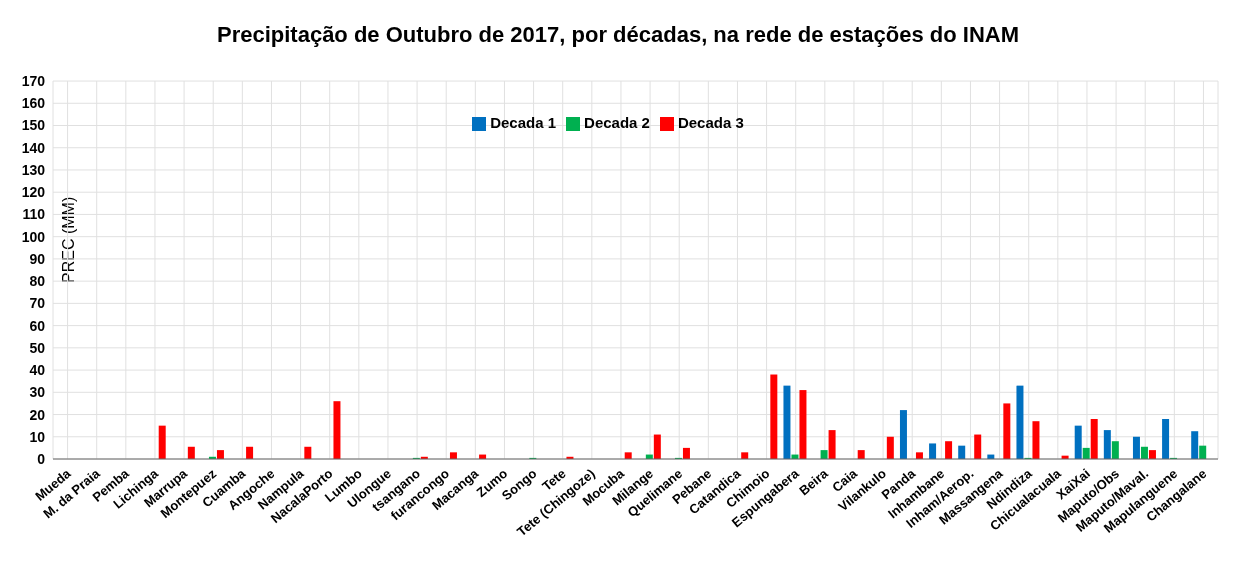  Describe the element at coordinates (523, 122) in the screenshot. I see `legend-label: Decada 1` at that location.